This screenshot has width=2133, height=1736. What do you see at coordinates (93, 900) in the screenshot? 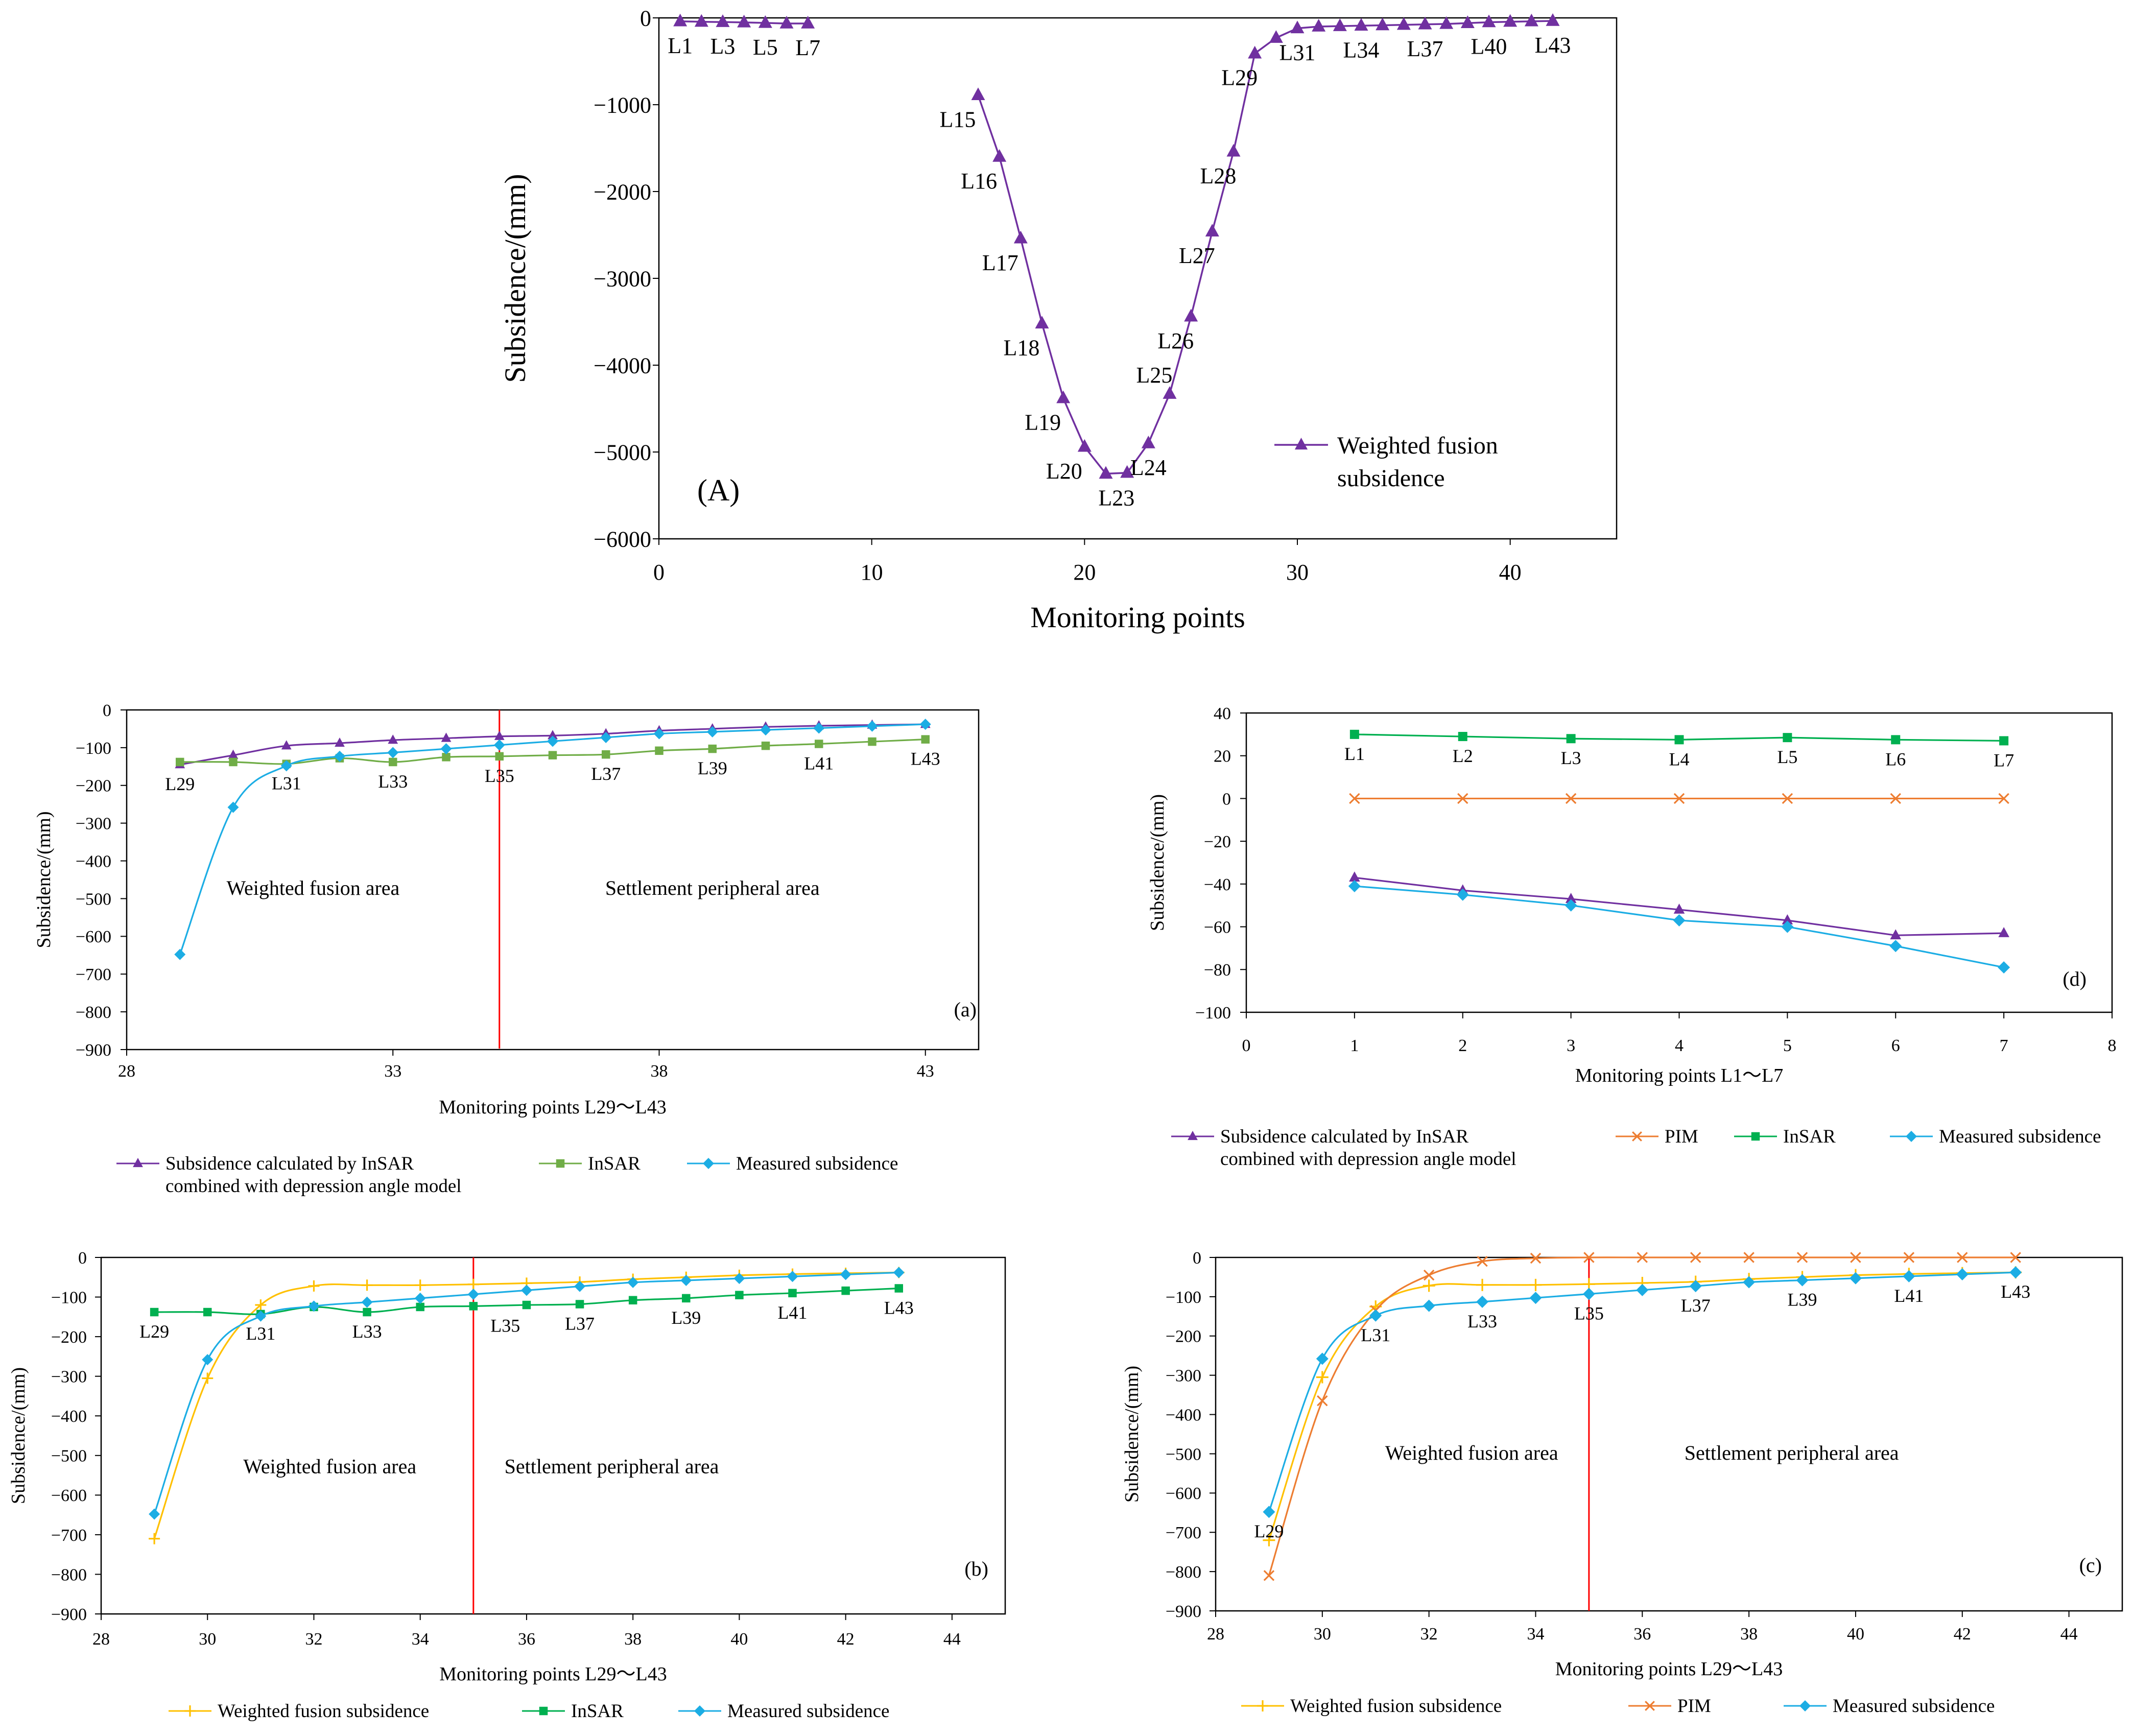
I see `y-tick-label: −500` at bounding box center [93, 900].